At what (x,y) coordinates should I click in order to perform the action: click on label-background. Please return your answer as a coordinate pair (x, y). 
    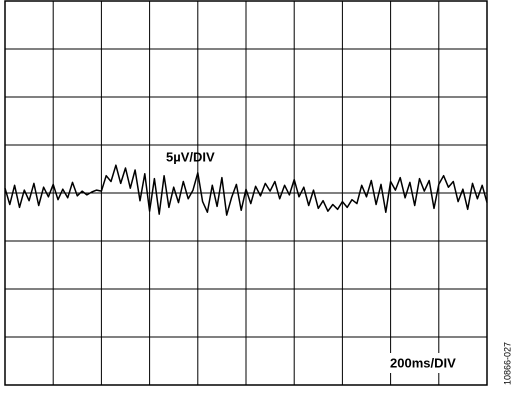
    Looking at the image, I should click on (428, 363).